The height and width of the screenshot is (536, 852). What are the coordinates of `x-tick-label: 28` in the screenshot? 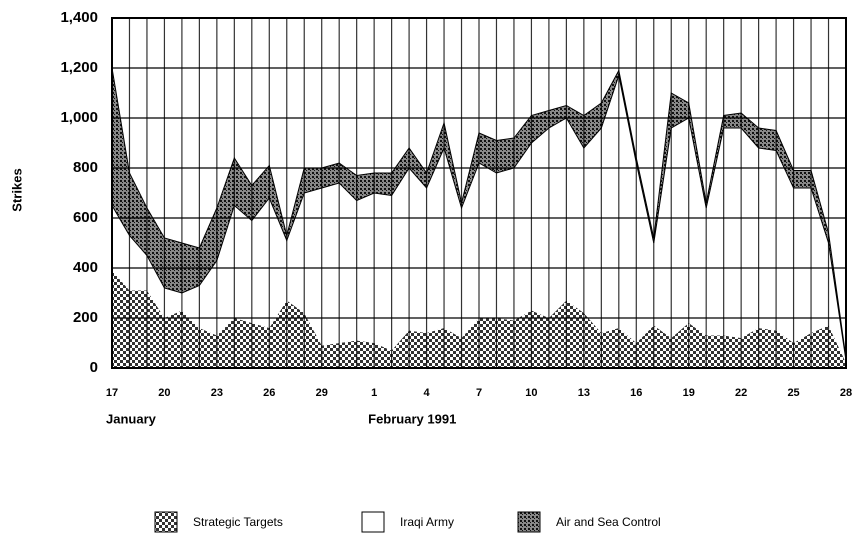 It's located at (846, 393).